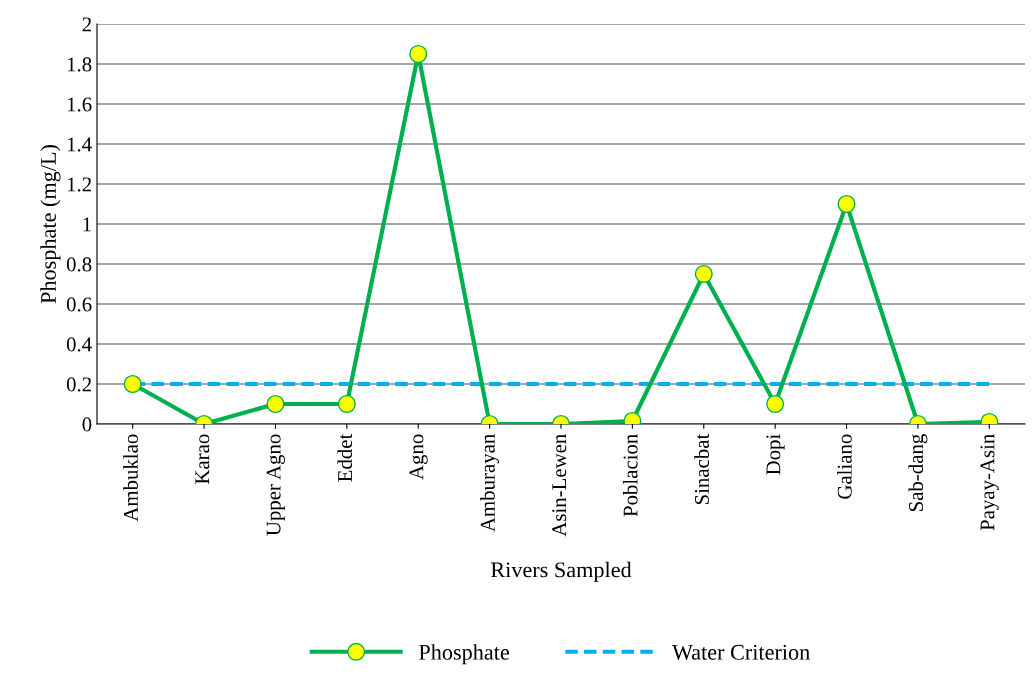  Describe the element at coordinates (87, 224) in the screenshot. I see `y-tick-label: 1` at that location.